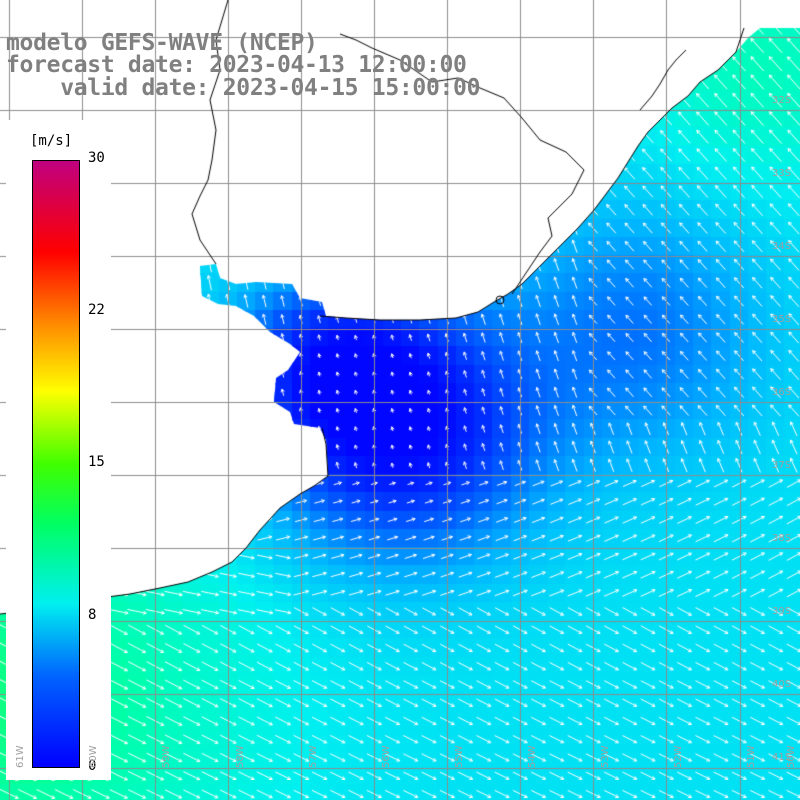 This screenshot has width=800, height=800. Describe the element at coordinates (313, 756) in the screenshot. I see `lon-label: 57W` at that location.